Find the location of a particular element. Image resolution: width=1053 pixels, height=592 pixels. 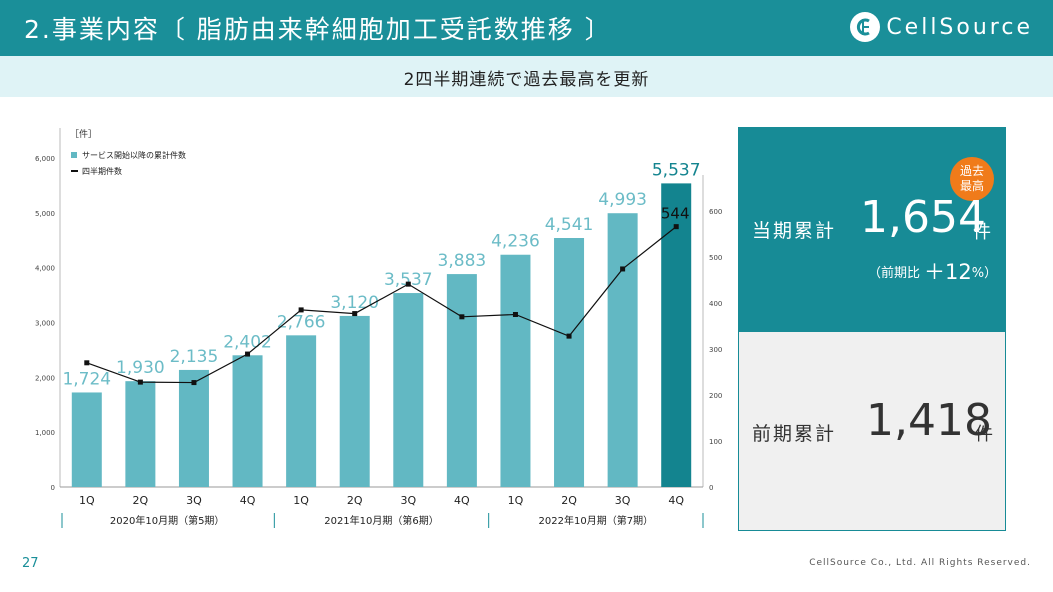

bar-value-label: 4,993 is located at coordinates (622, 200).